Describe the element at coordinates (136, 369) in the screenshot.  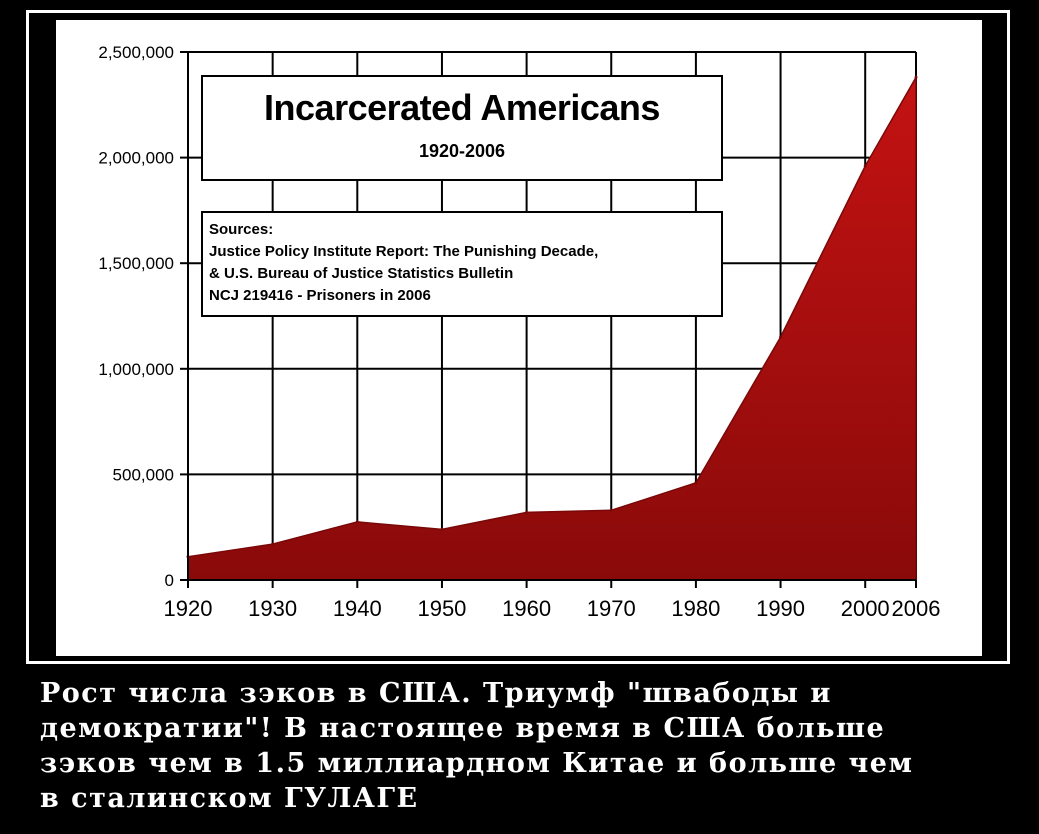
I see `y-tick-label: 1,000,000` at that location.